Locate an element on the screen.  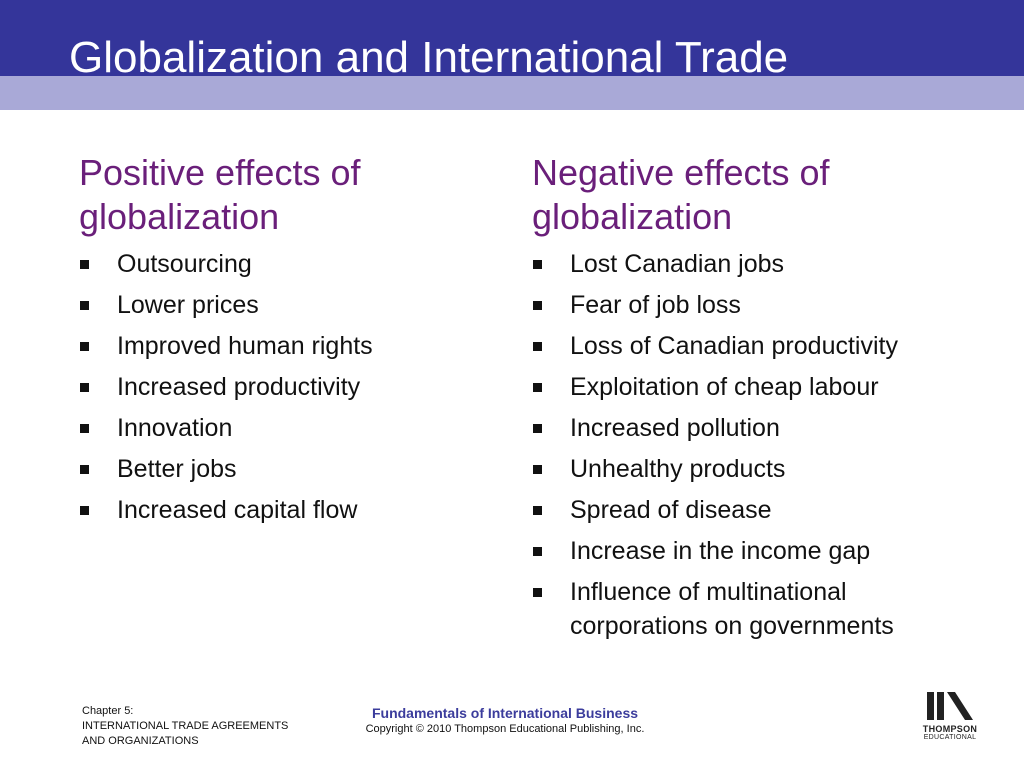
list-item: Better jobs is located at coordinates (289, 469).